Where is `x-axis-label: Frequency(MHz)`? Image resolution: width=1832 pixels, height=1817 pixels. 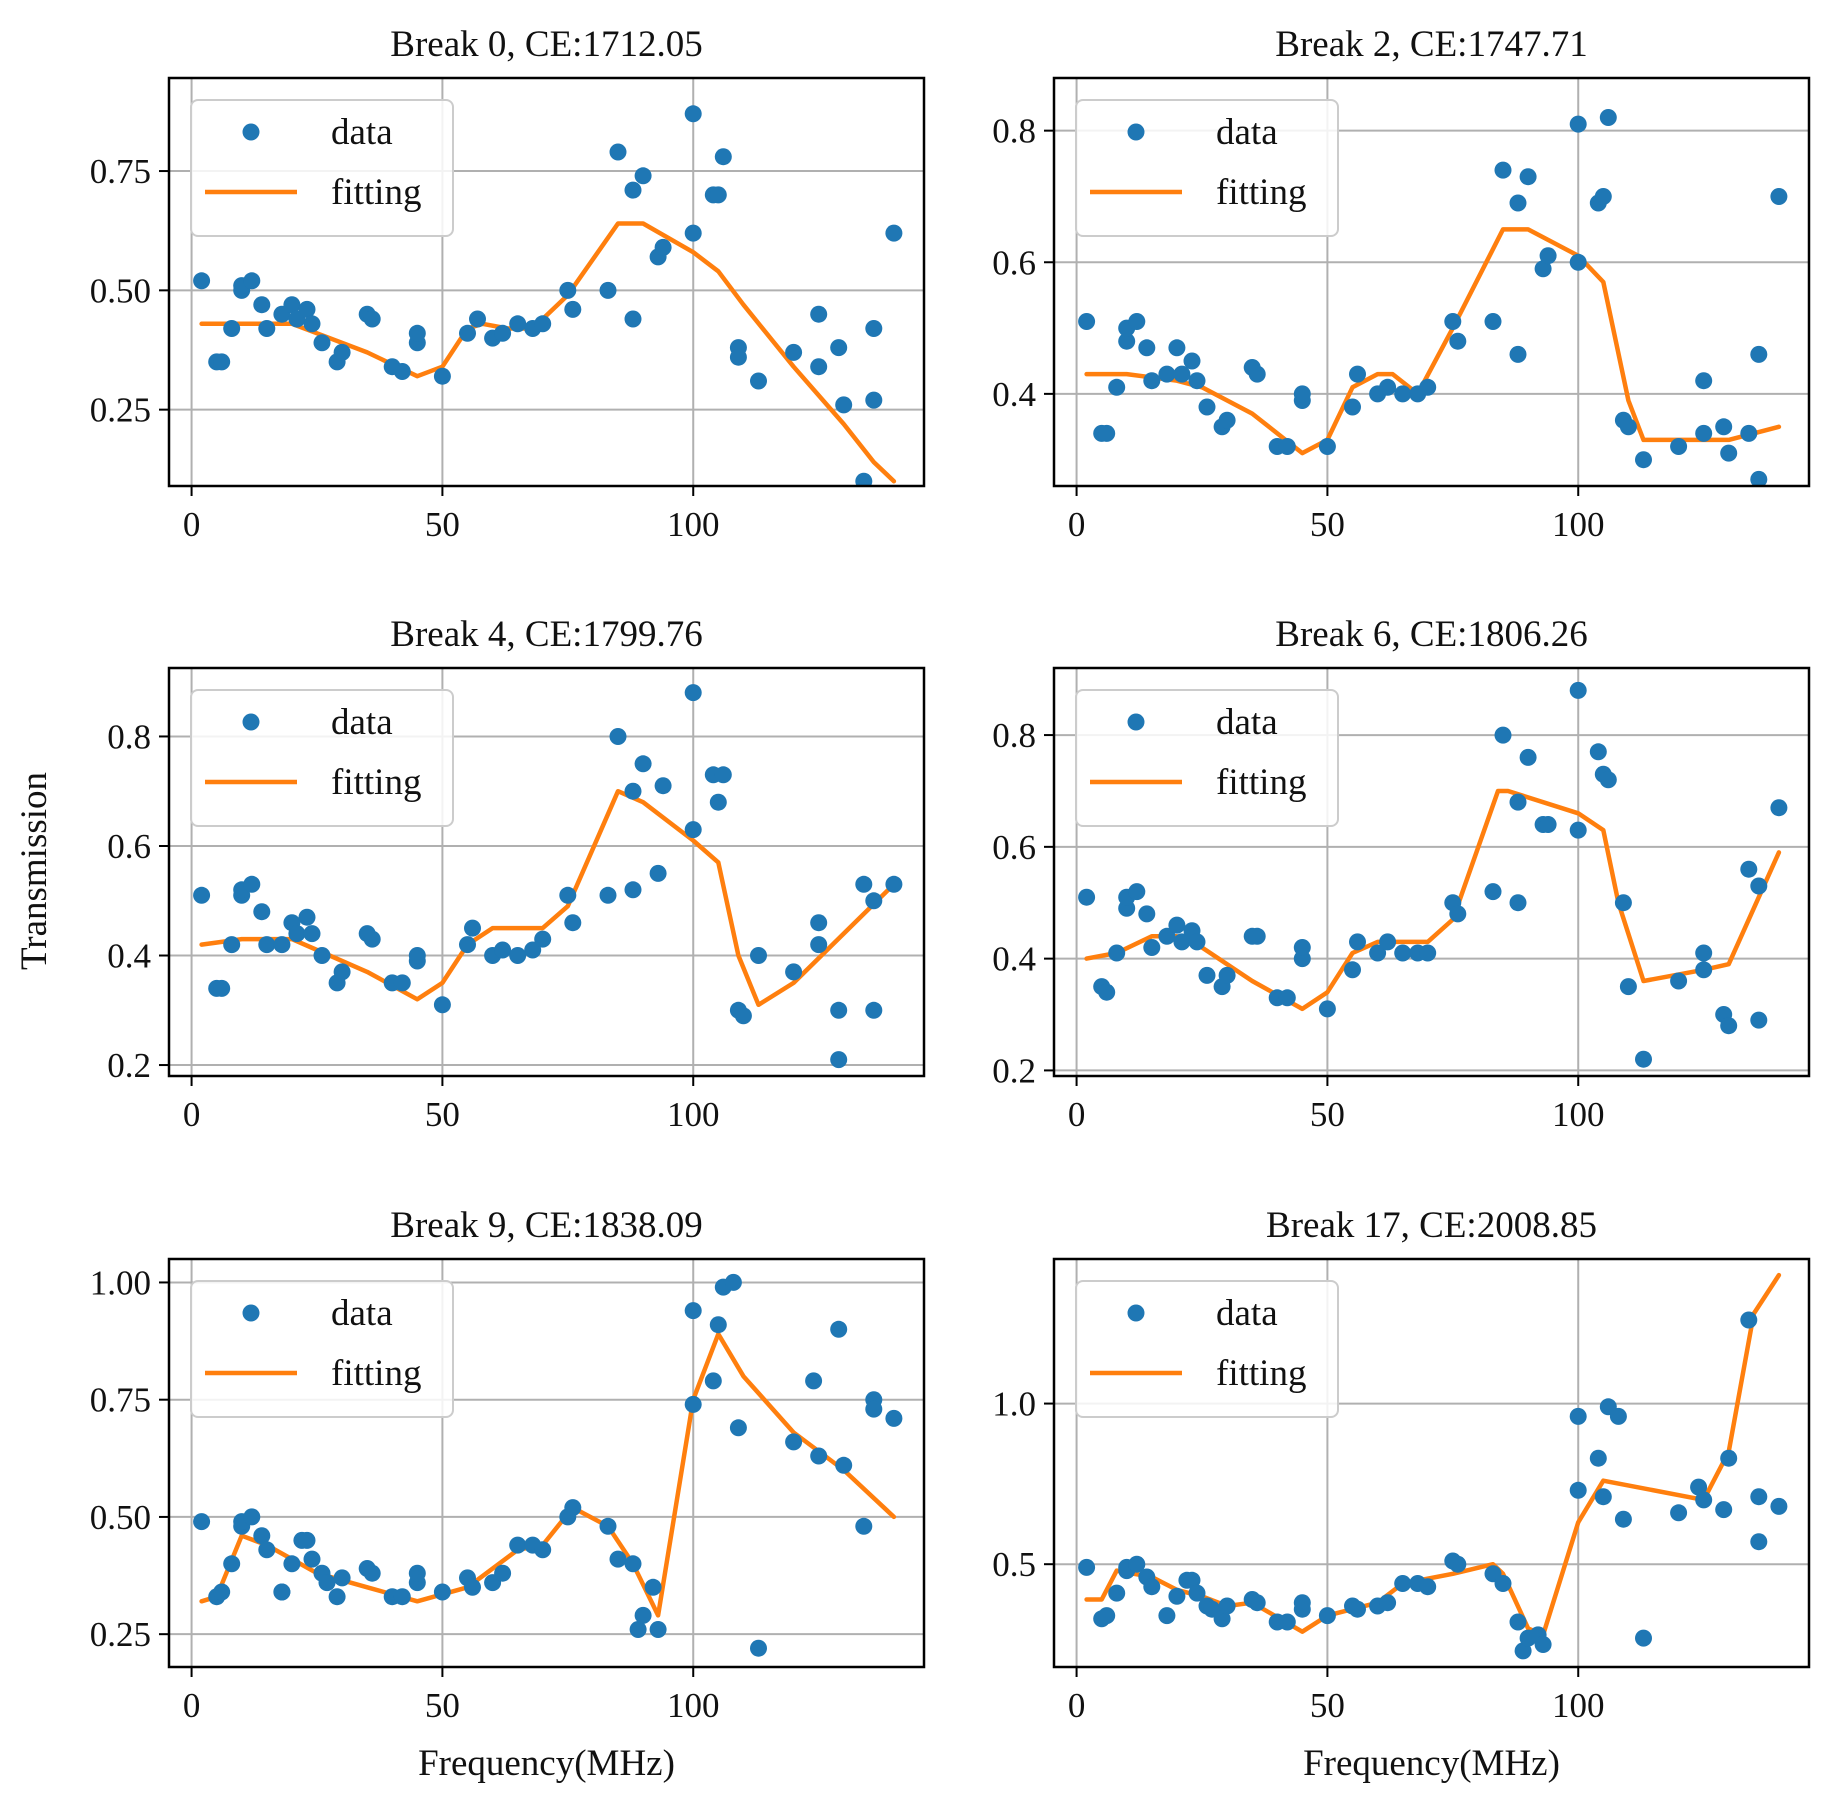 x-axis-label: Frequency(MHz) is located at coordinates (546, 1763).